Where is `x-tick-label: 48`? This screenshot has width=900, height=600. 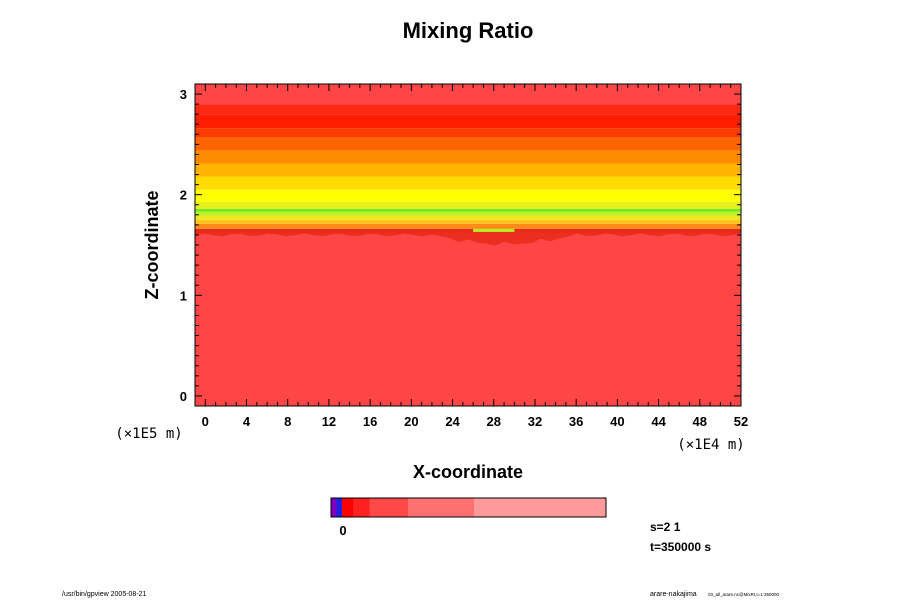 x-tick-label: 48 is located at coordinates (700, 421).